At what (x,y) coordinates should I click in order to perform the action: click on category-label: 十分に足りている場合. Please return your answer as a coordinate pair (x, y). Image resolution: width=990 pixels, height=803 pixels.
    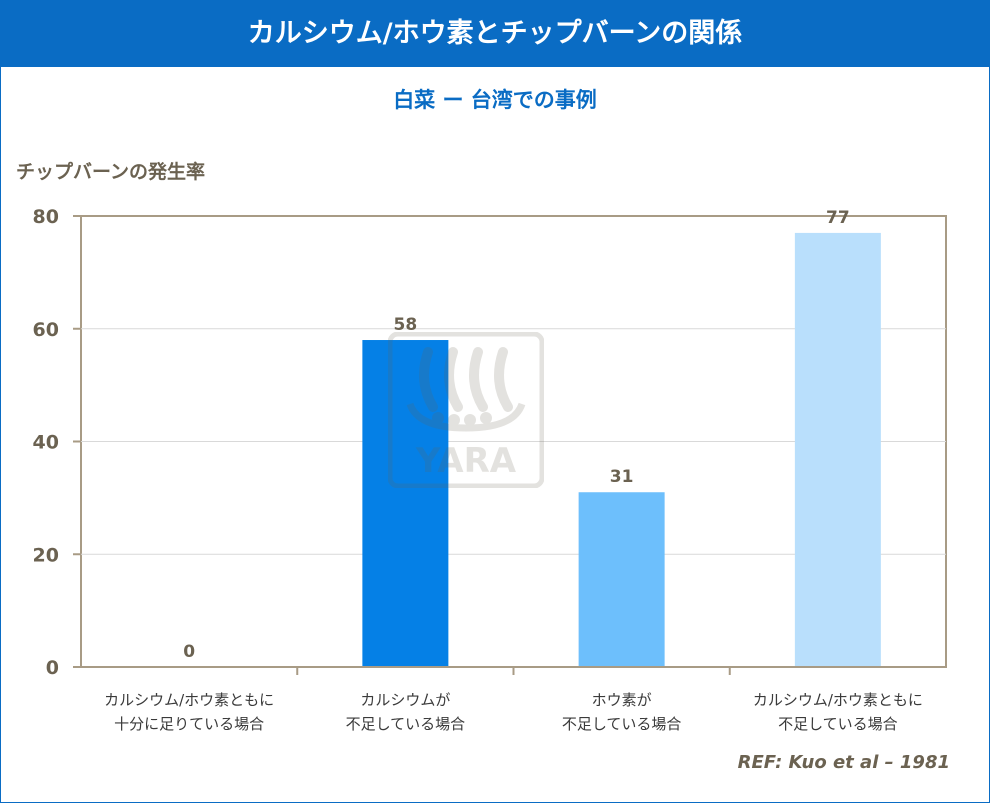
    Looking at the image, I should click on (189, 724).